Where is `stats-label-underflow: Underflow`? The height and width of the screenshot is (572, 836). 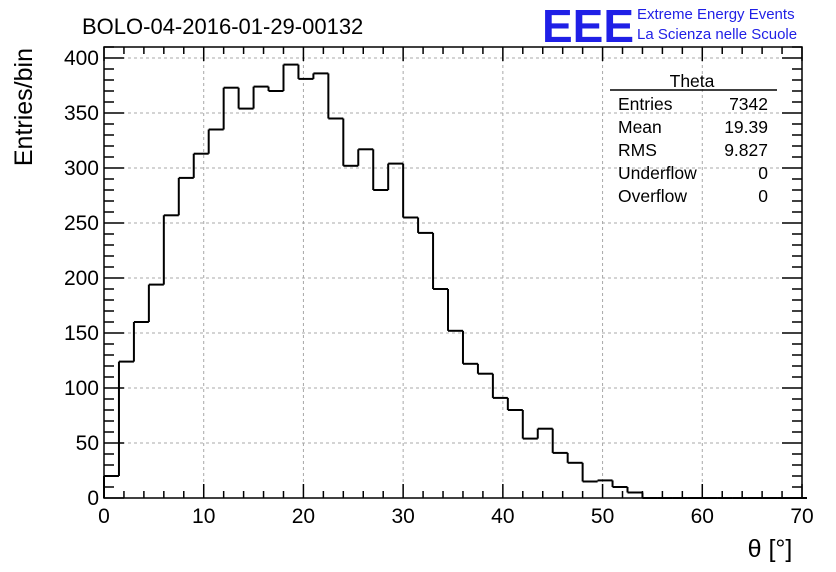
stats-label-underflow: Underflow is located at coordinates (657, 173).